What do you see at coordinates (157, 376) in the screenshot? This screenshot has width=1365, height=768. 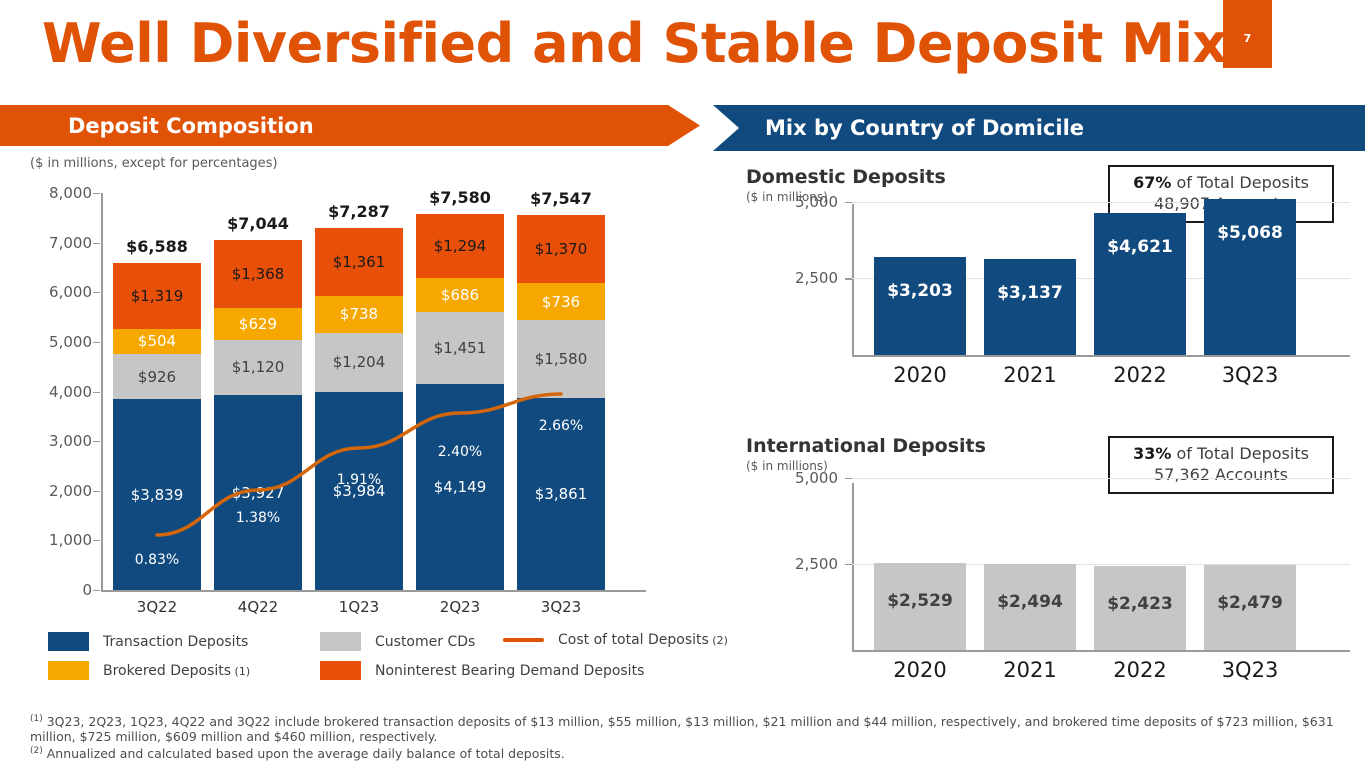 I see `bar-segment: $926` at bounding box center [157, 376].